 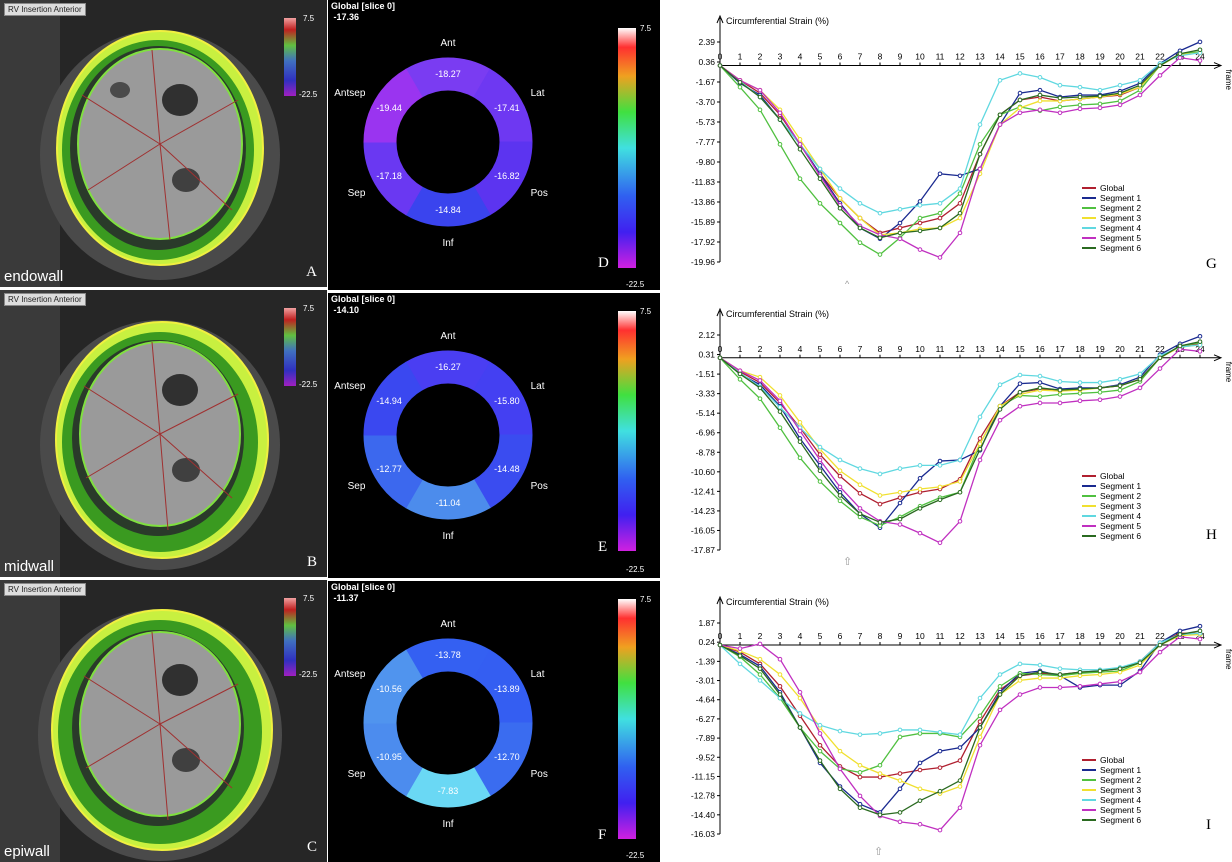 What do you see at coordinates (800, 636) in the screenshot?
I see `x-tick-label: 4` at bounding box center [800, 636].